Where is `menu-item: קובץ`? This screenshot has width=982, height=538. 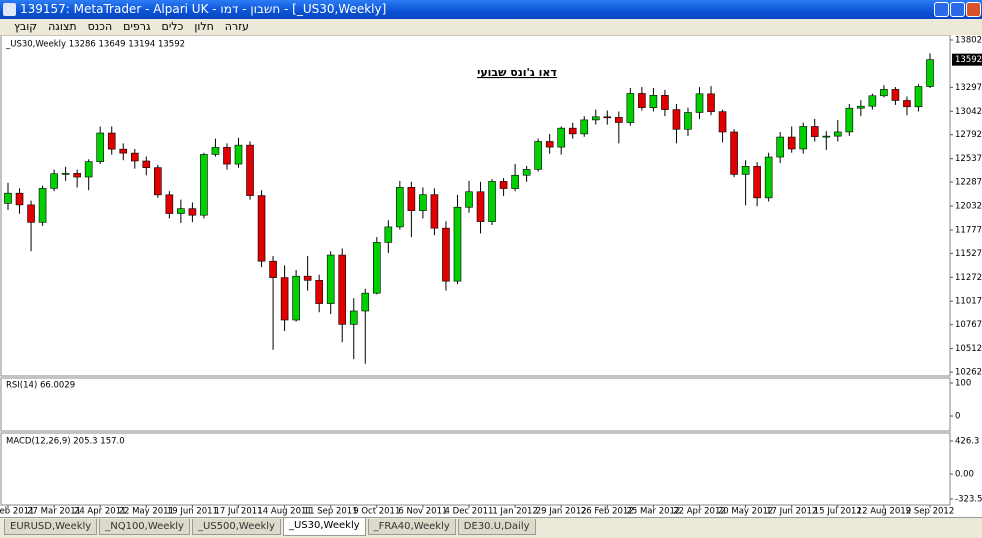
menu-item: קובץ is located at coordinates (26, 26).